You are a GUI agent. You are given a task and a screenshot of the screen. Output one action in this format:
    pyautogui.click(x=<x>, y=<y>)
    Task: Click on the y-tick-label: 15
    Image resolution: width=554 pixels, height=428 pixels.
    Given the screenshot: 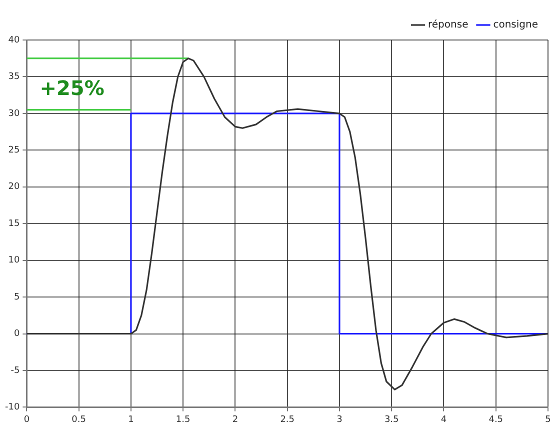 What is the action you would take?
    pyautogui.click(x=14, y=223)
    